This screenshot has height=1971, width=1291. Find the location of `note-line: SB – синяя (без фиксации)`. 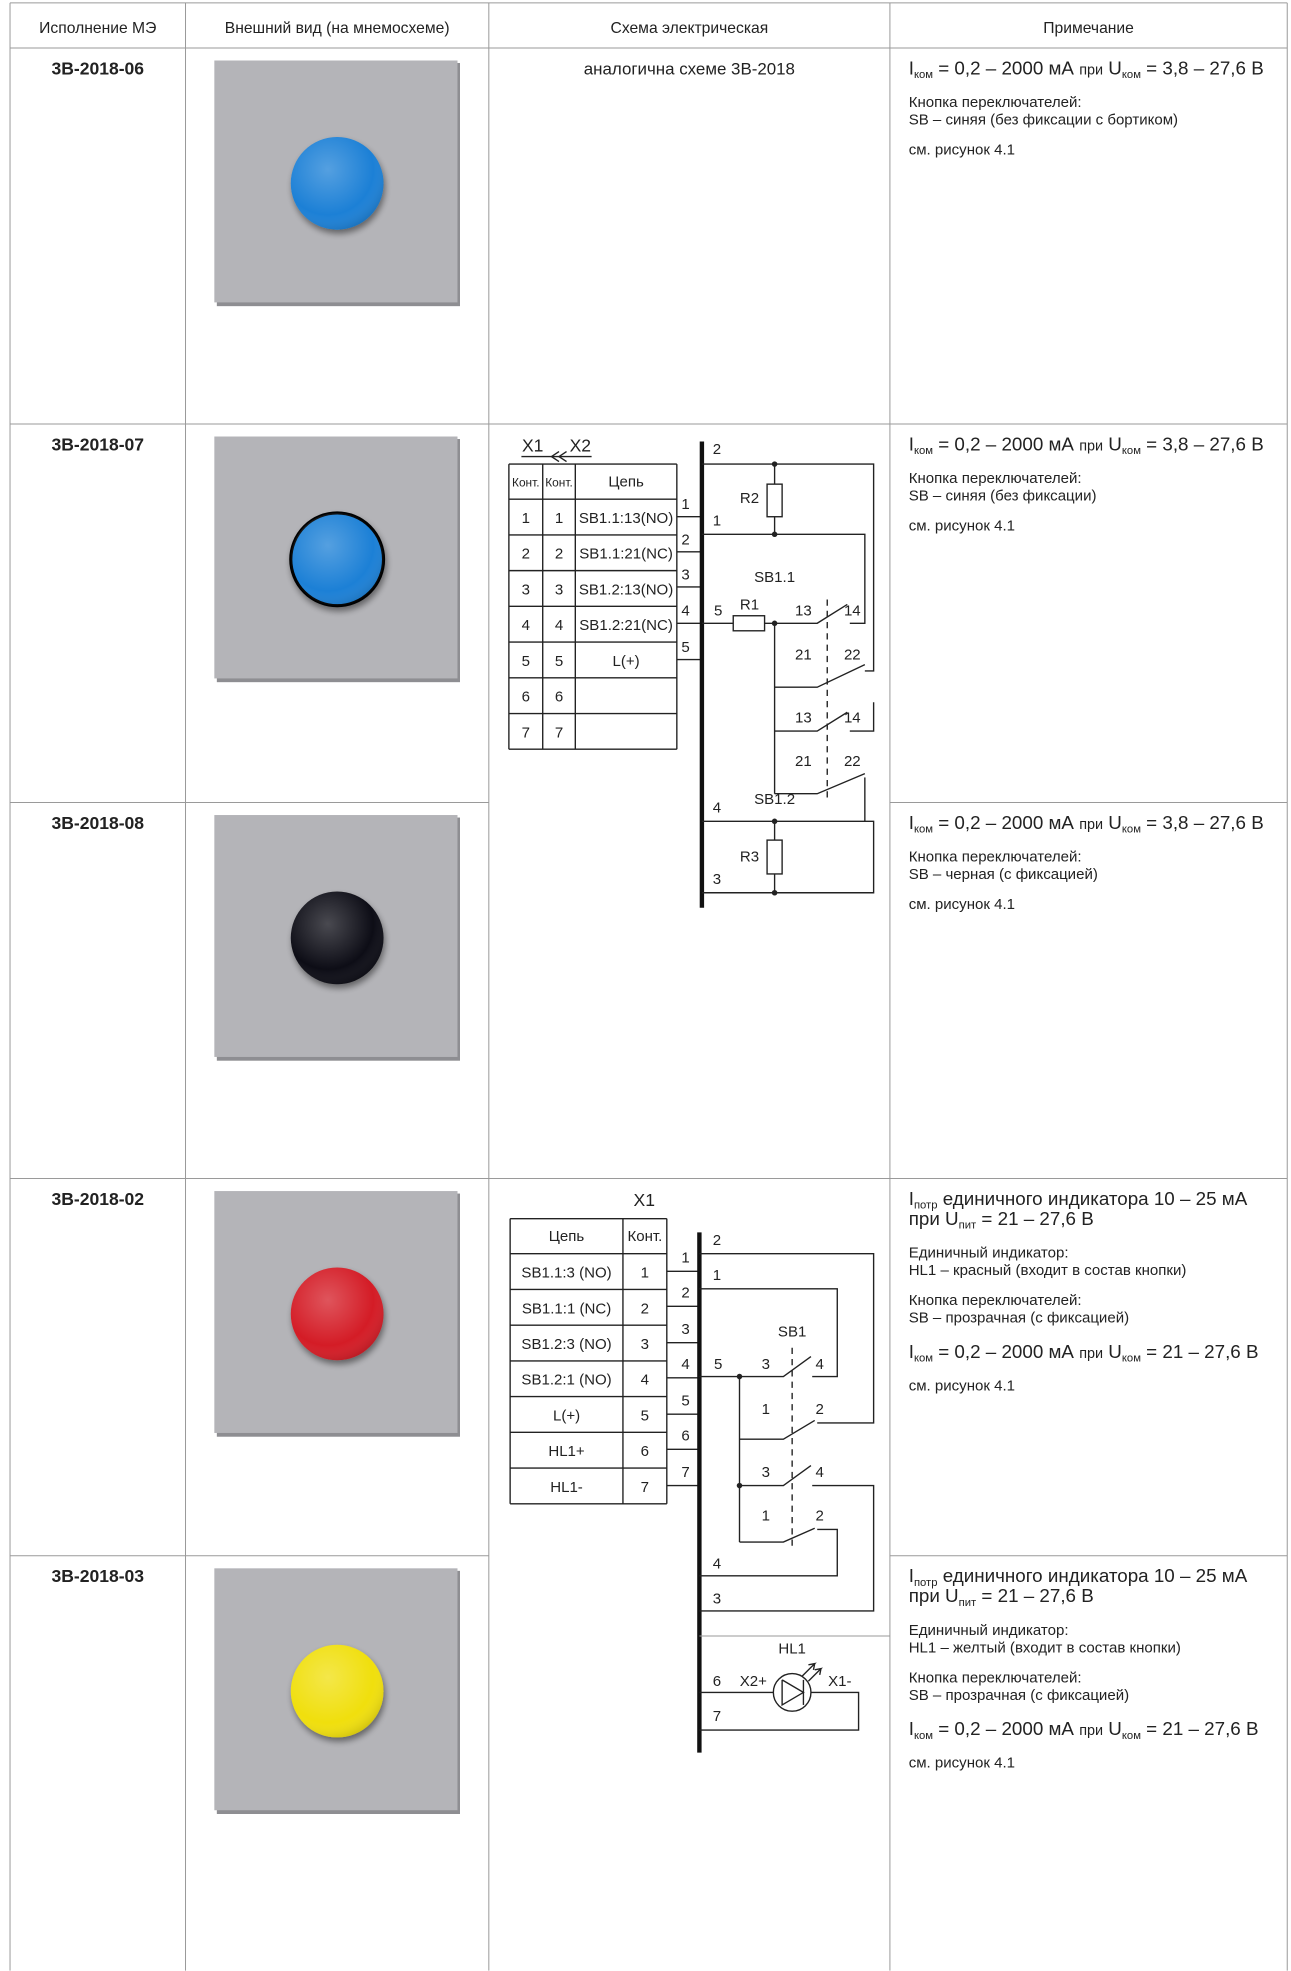

note-line: SB – синяя (без фиксации) is located at coordinates (1003, 495).